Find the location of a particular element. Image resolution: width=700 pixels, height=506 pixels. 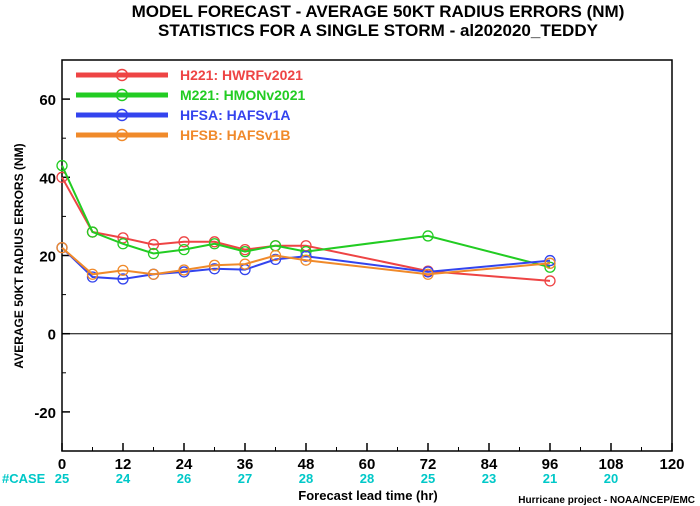

case-count: 26 is located at coordinates (184, 478).